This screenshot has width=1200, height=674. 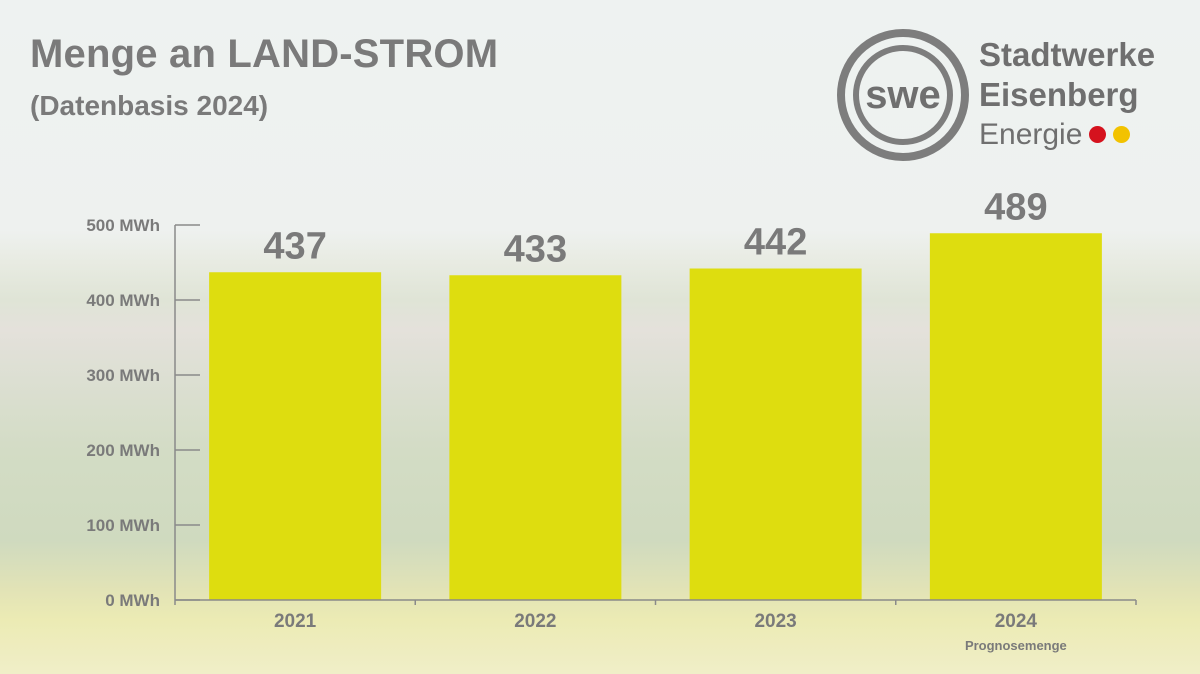 I want to click on x-tick-label-2022: 2022, so click(x=535, y=621).